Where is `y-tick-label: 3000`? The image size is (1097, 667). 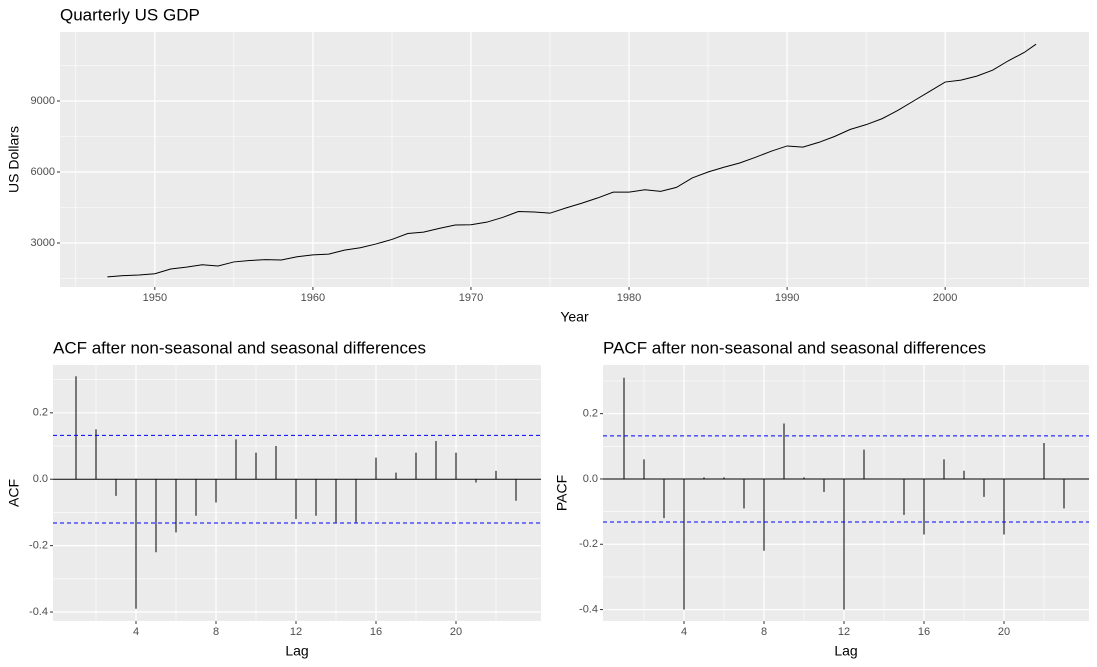
y-tick-label: 3000 is located at coordinates (43, 243).